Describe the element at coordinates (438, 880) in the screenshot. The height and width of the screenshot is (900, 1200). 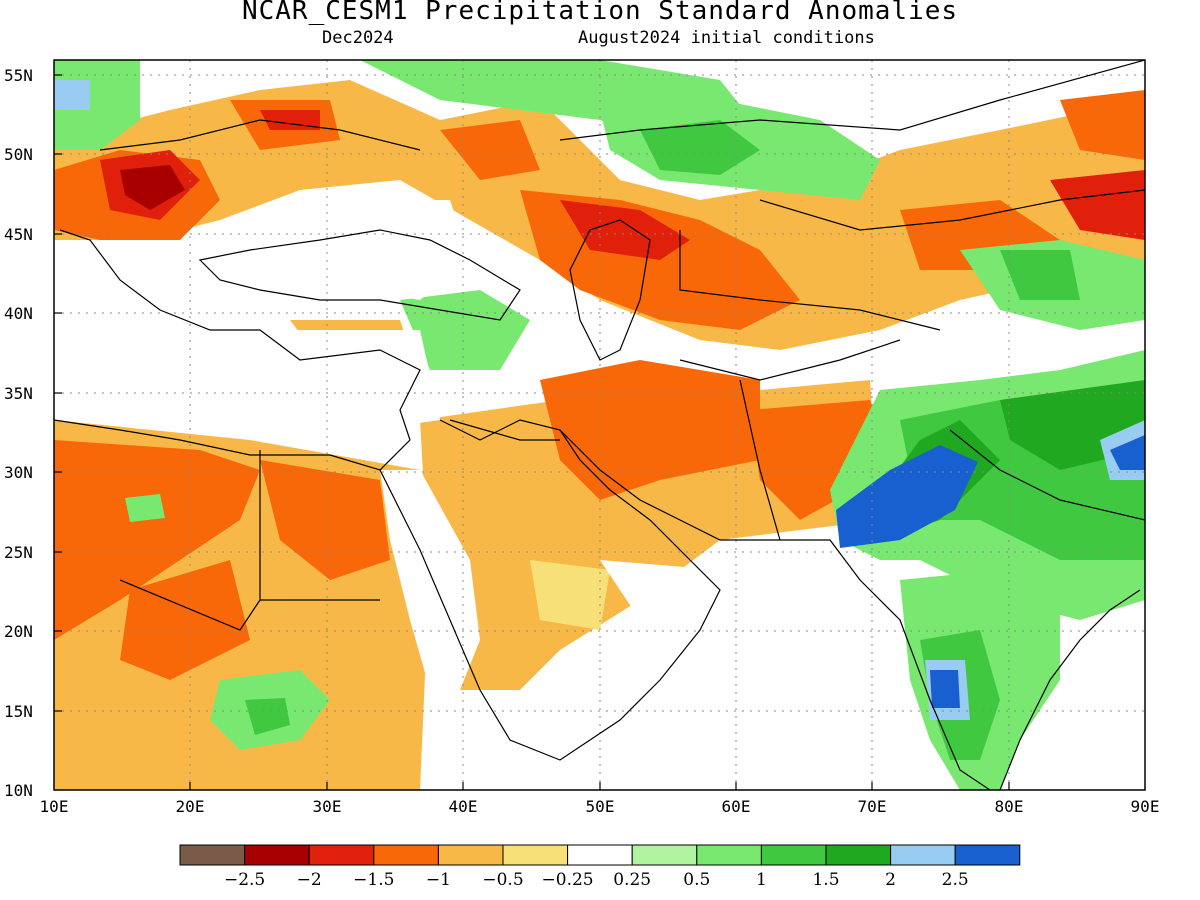
I see `colorbar-label: −1` at that location.